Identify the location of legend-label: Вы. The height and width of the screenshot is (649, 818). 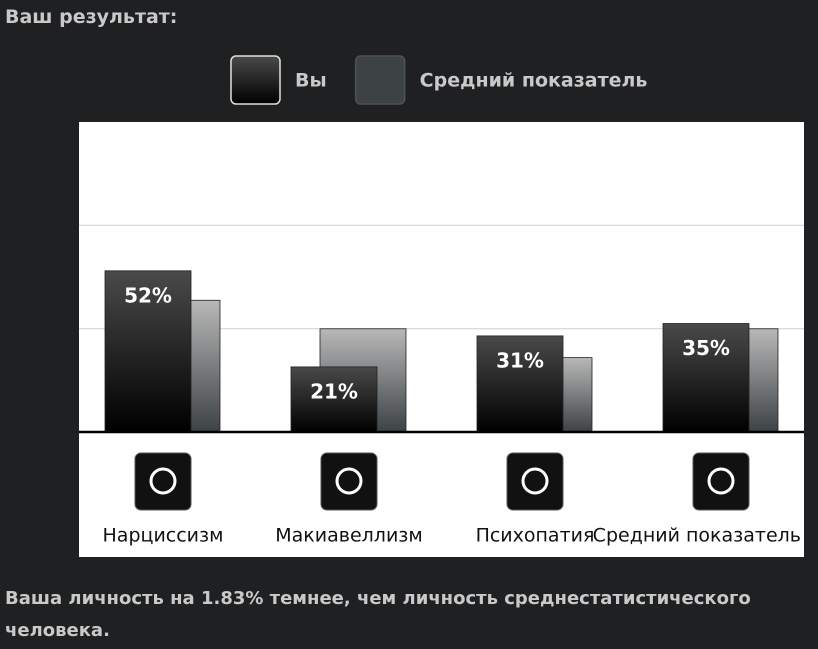
(311, 81).